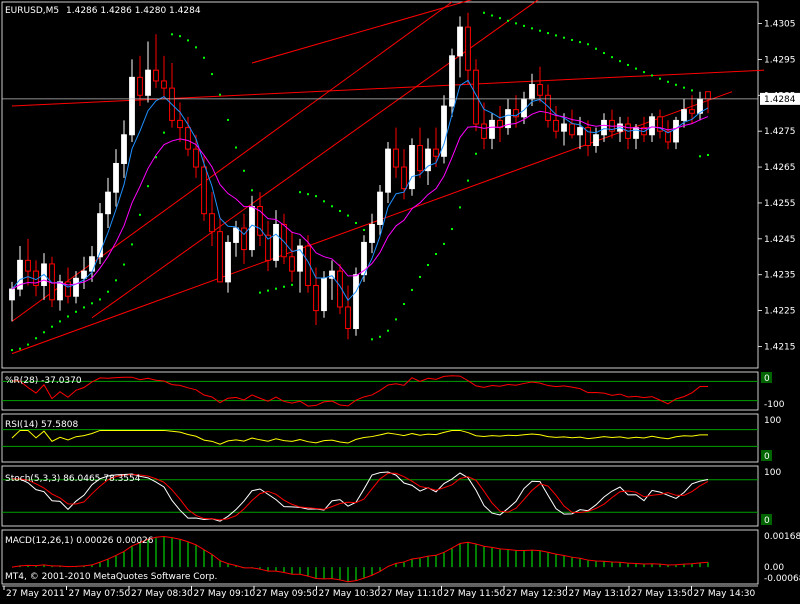 Image resolution: width=800 pixels, height=604 pixels. Describe the element at coordinates (35, 594) in the screenshot. I see `time-tick-label: 27 May 2011` at that location.